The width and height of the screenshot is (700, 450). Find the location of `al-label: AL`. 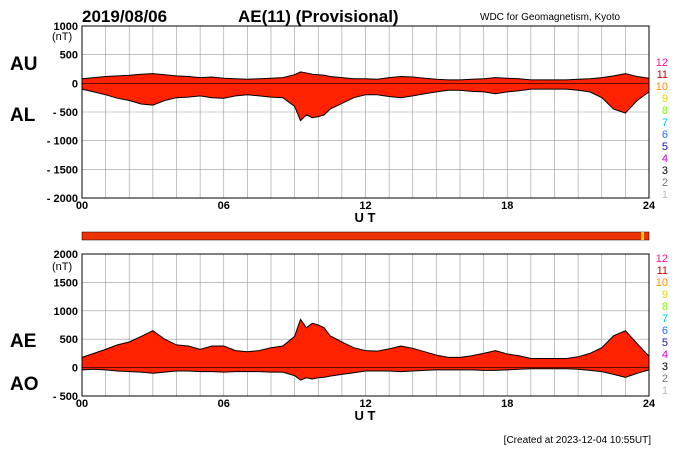

al-label: AL is located at coordinates (23, 115).